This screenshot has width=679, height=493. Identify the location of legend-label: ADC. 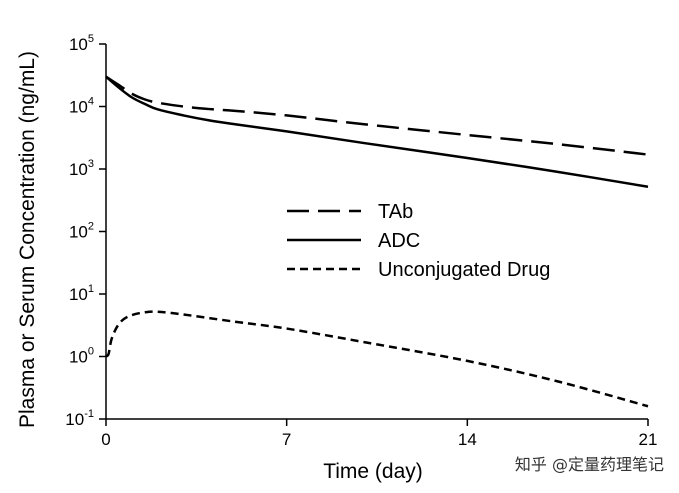
(399, 241).